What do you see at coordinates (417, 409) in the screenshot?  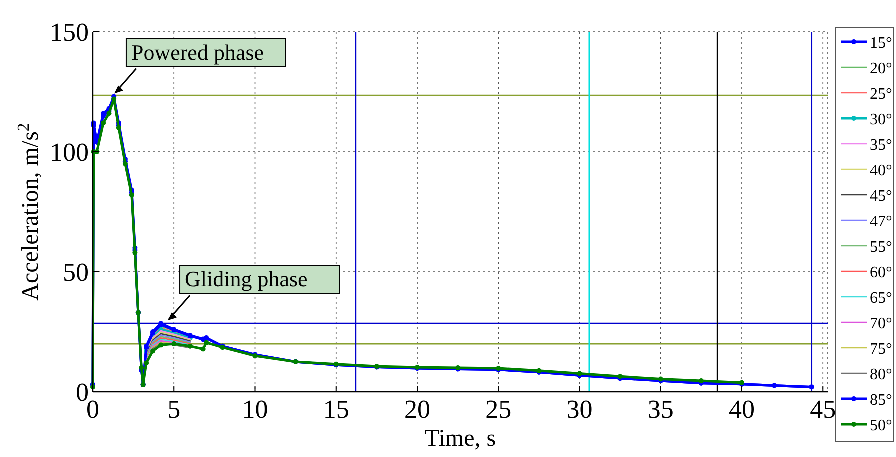 I see `x-tick-label: 20` at bounding box center [417, 409].